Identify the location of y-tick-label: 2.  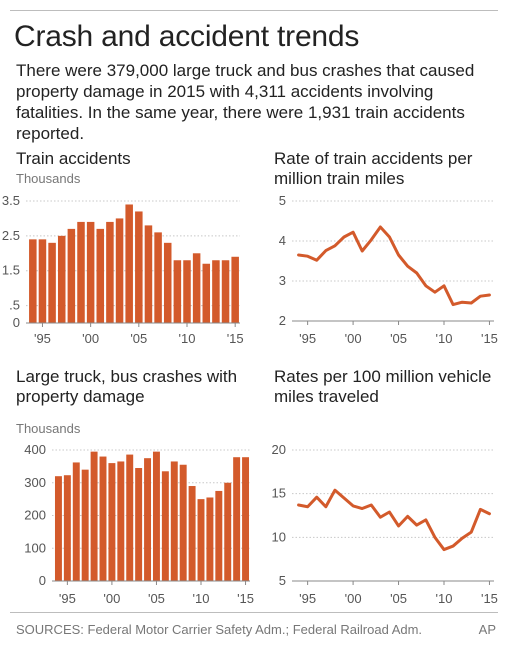
(282, 320).